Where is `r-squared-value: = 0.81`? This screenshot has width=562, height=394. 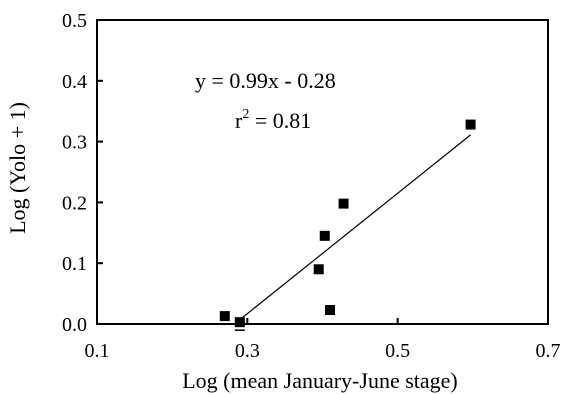
r-squared-value: = 0.81 is located at coordinates (280, 120).